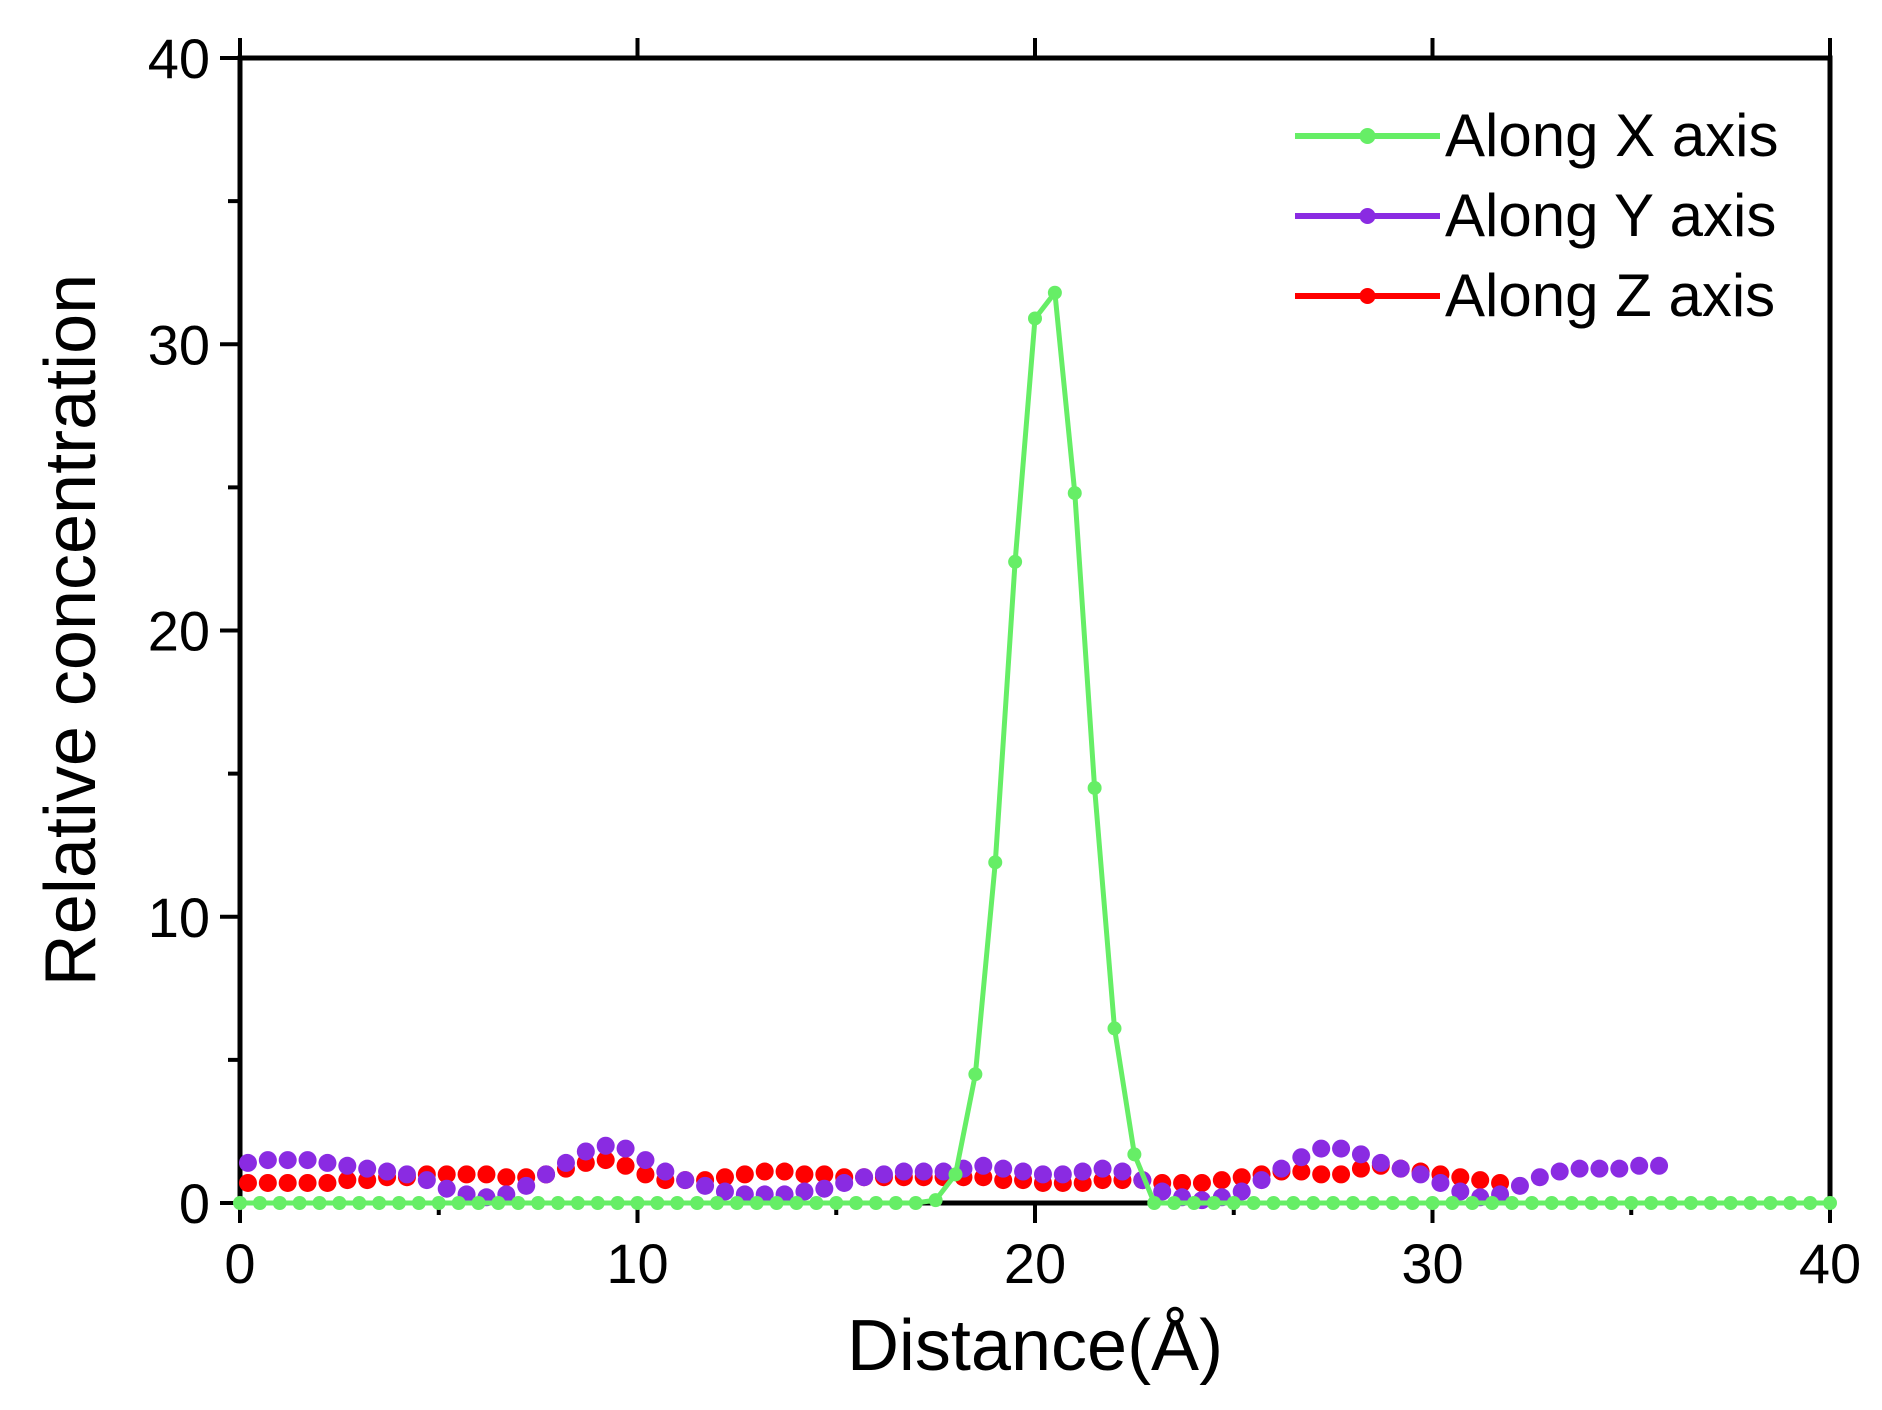 The height and width of the screenshot is (1410, 1882). Describe the element at coordinates (1035, 1263) in the screenshot. I see `x-tick-label: 20` at that location.